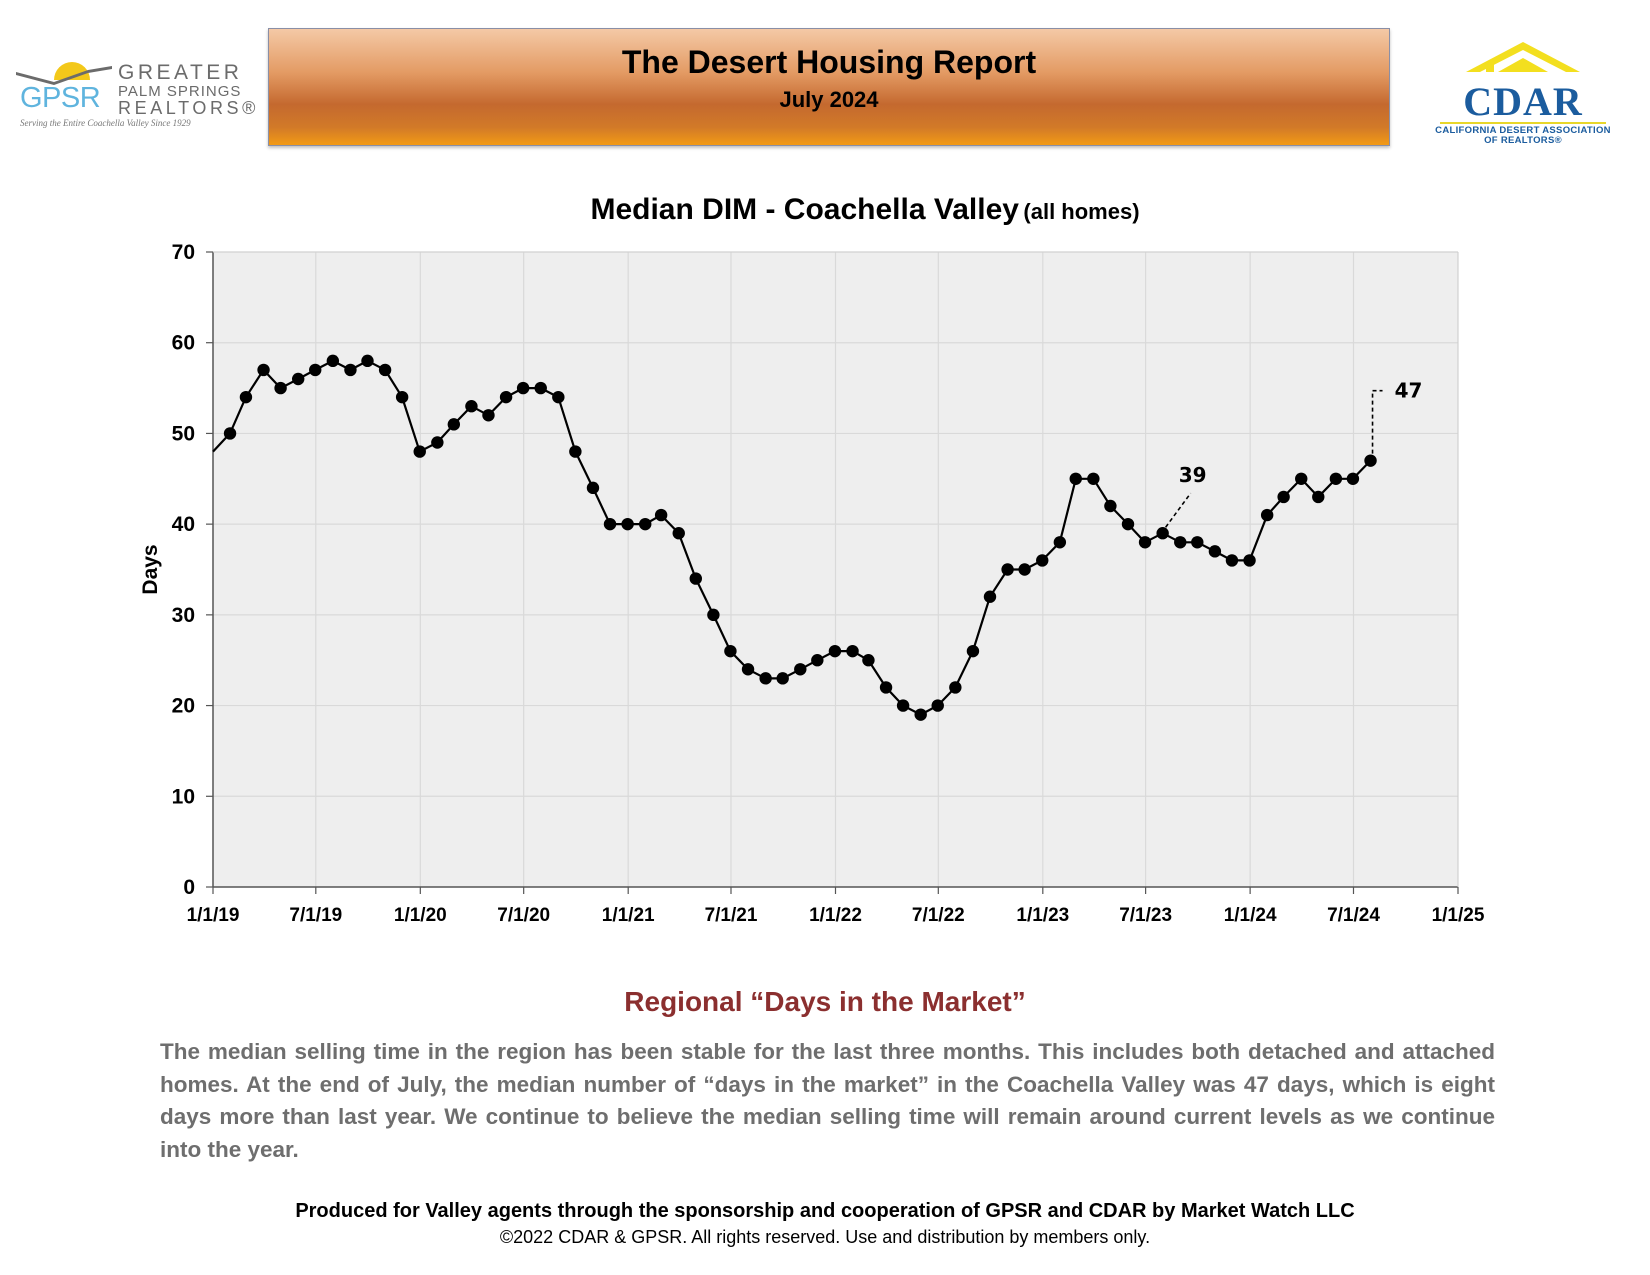 The width and height of the screenshot is (1650, 1275). Describe the element at coordinates (523, 915) in the screenshot. I see `tick-label-x: 7/1/20` at that location.